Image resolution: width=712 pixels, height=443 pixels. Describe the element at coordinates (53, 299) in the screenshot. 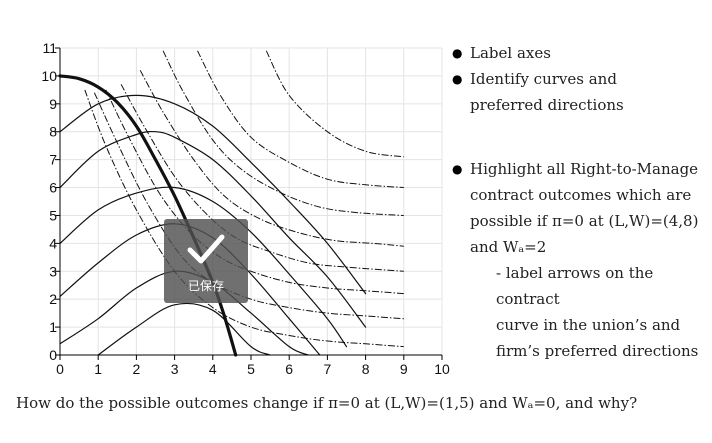

I see `y-tick-label: 2` at that location.